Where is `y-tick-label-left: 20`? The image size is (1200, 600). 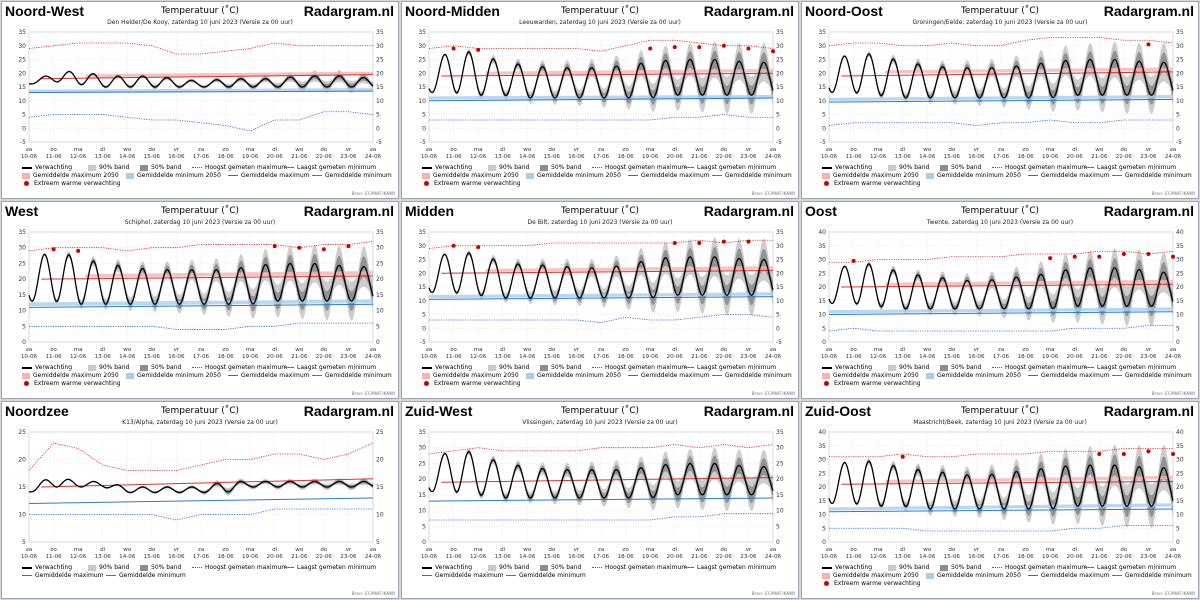 y-tick-label-left: 20 is located at coordinates (22, 460).